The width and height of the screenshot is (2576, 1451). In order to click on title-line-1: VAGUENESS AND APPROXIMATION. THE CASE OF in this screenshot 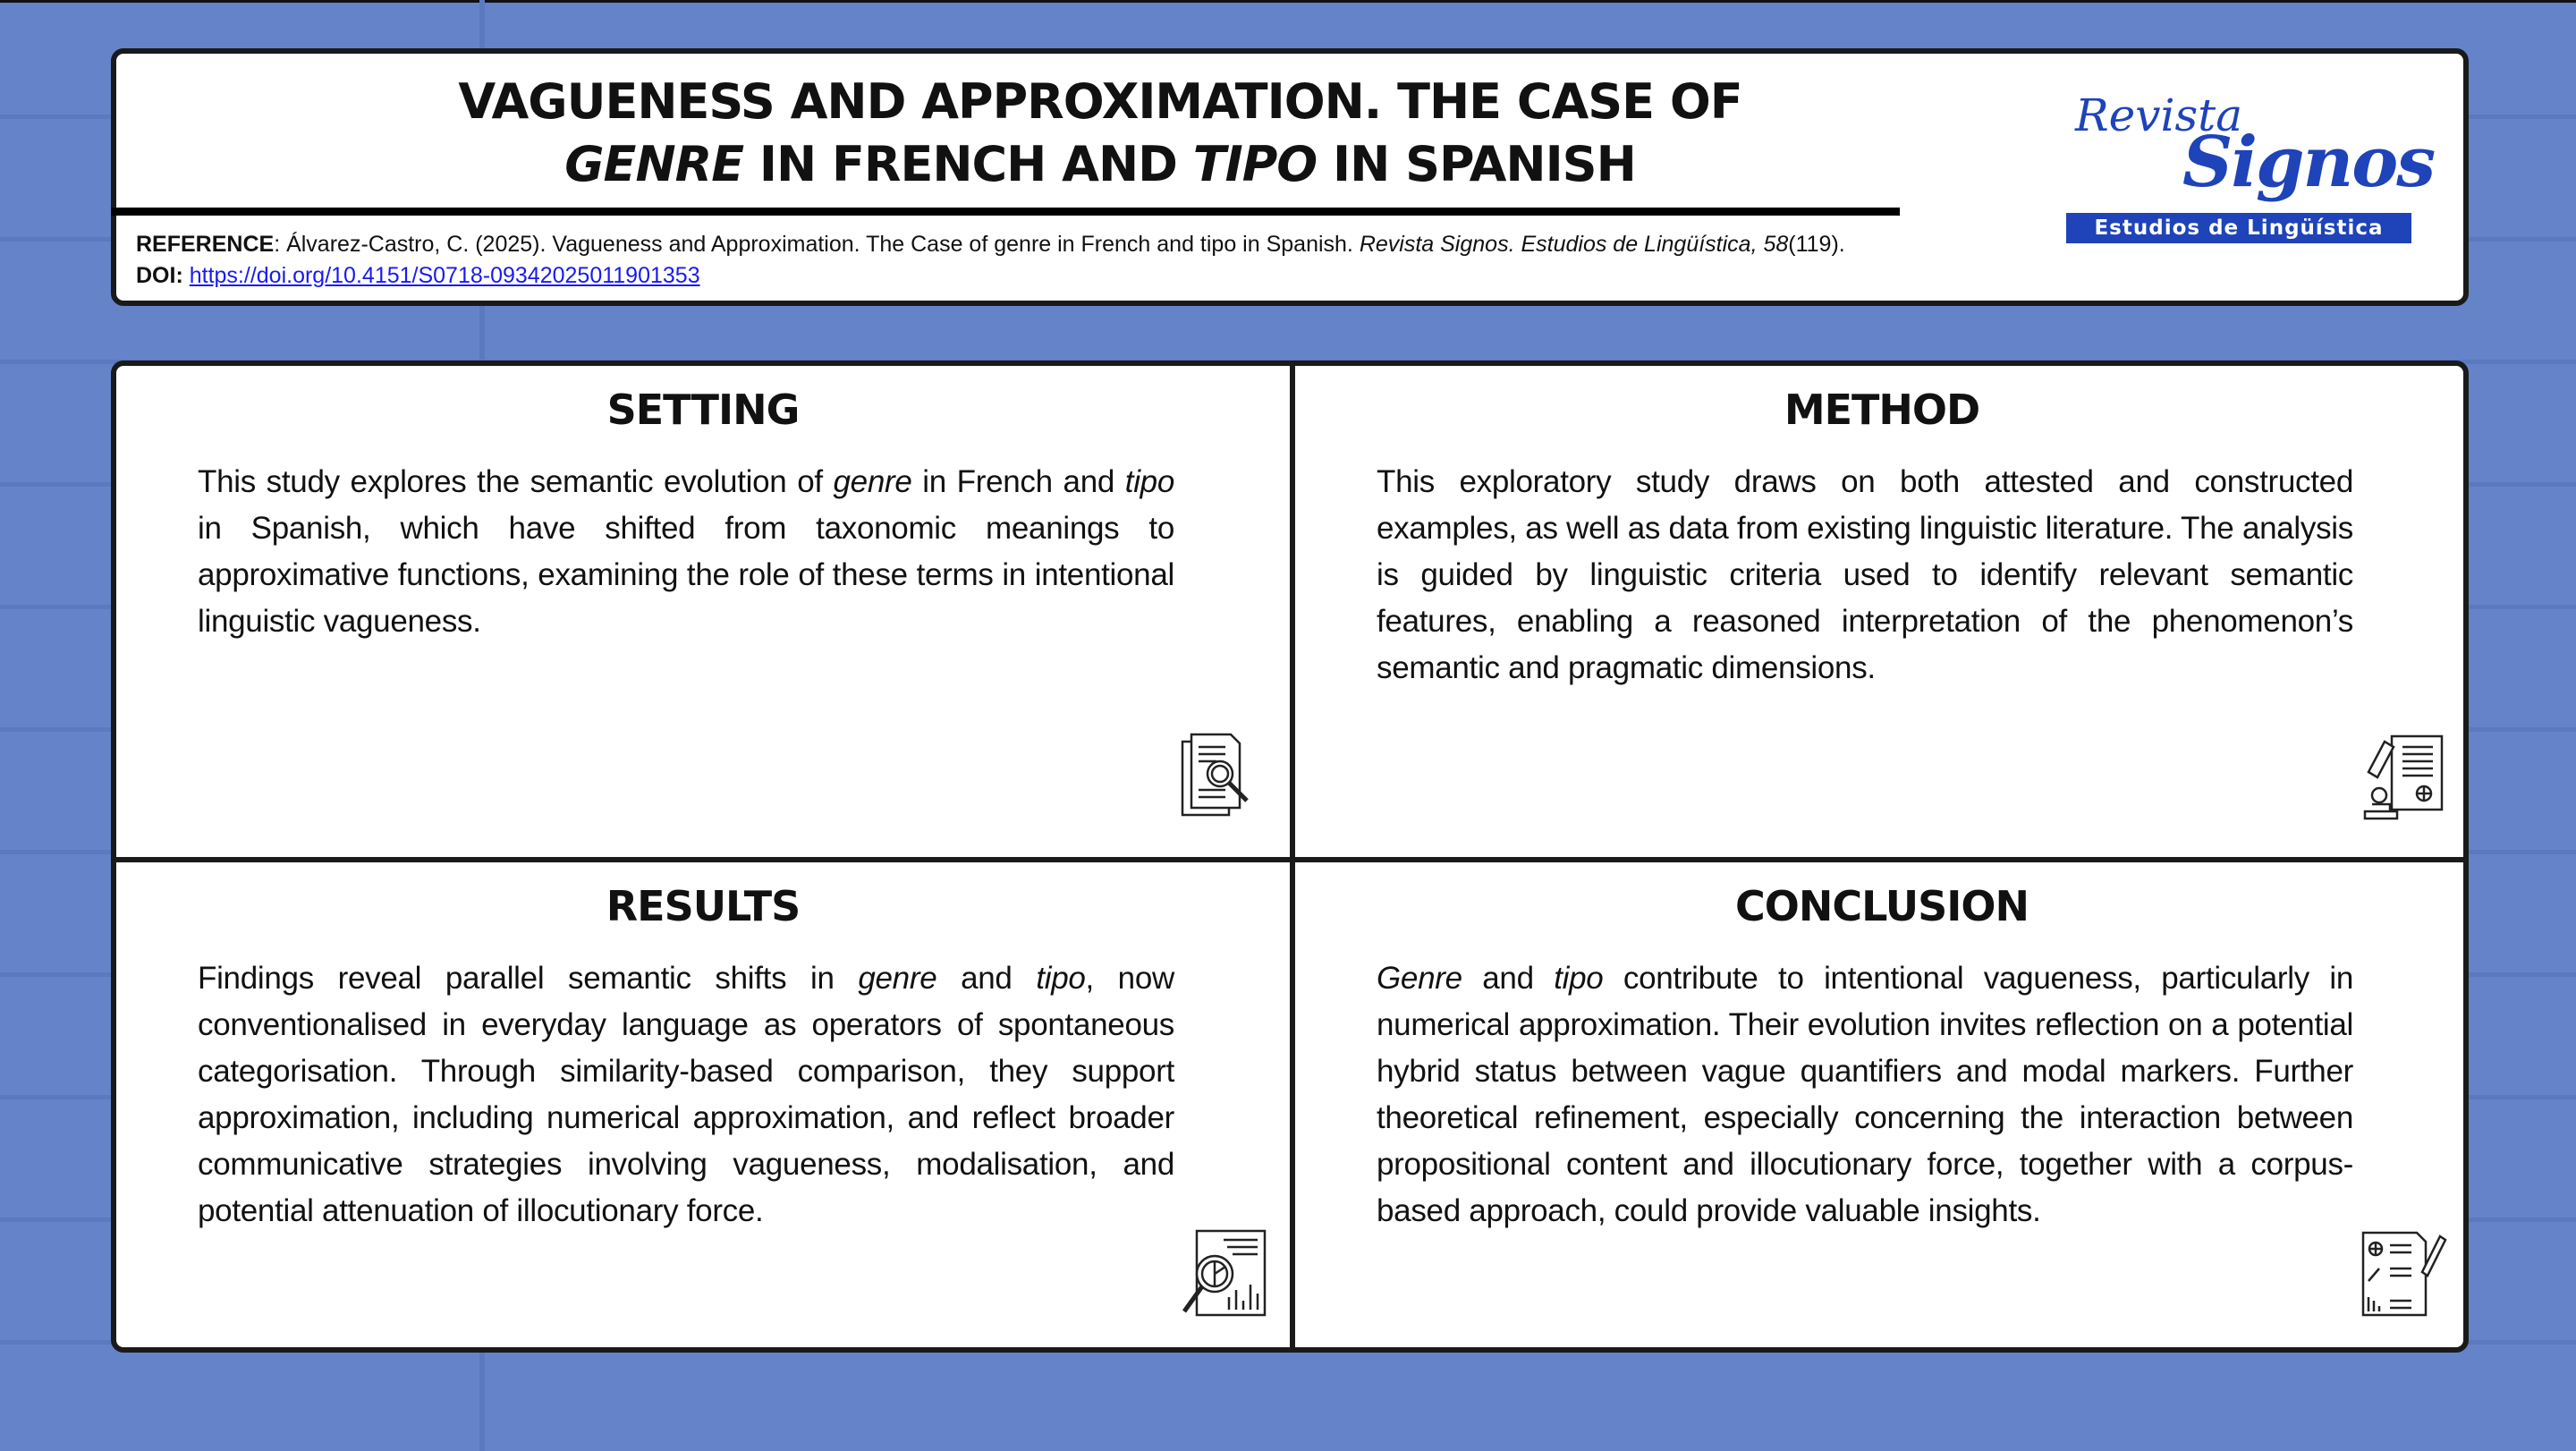, I will do `click(1100, 101)`.